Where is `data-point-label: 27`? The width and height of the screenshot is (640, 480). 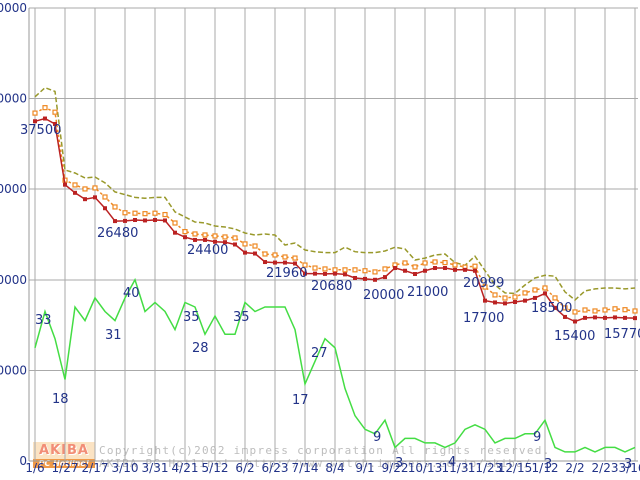
data-point-label: 27 is located at coordinates (319, 353).